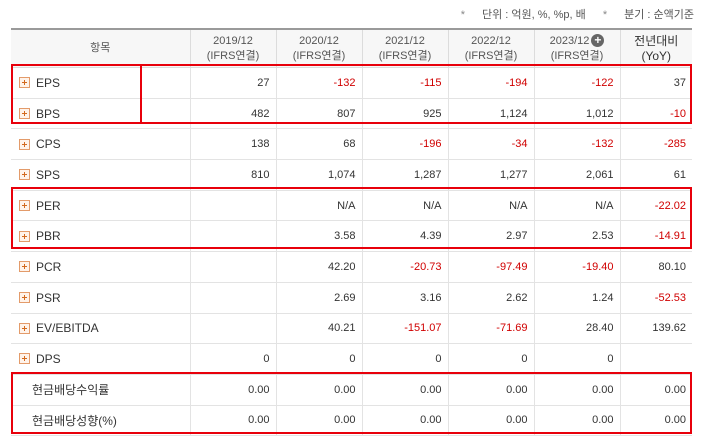 The width and height of the screenshot is (704, 440). I want to click on yoy-sublabel: (YoY), so click(656, 55).